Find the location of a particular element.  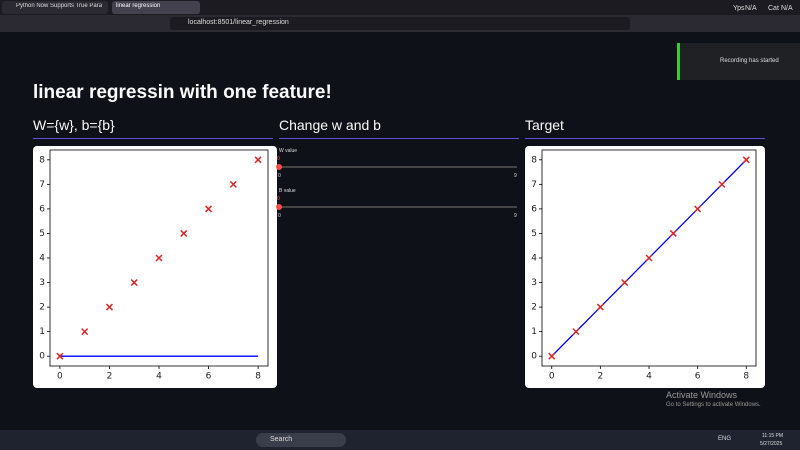

search-box is located at coordinates (301, 440).